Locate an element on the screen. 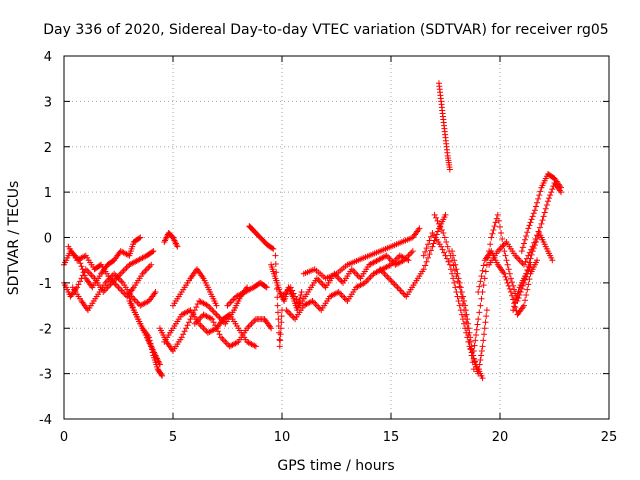  series-track-q is located at coordinates (361, 253).